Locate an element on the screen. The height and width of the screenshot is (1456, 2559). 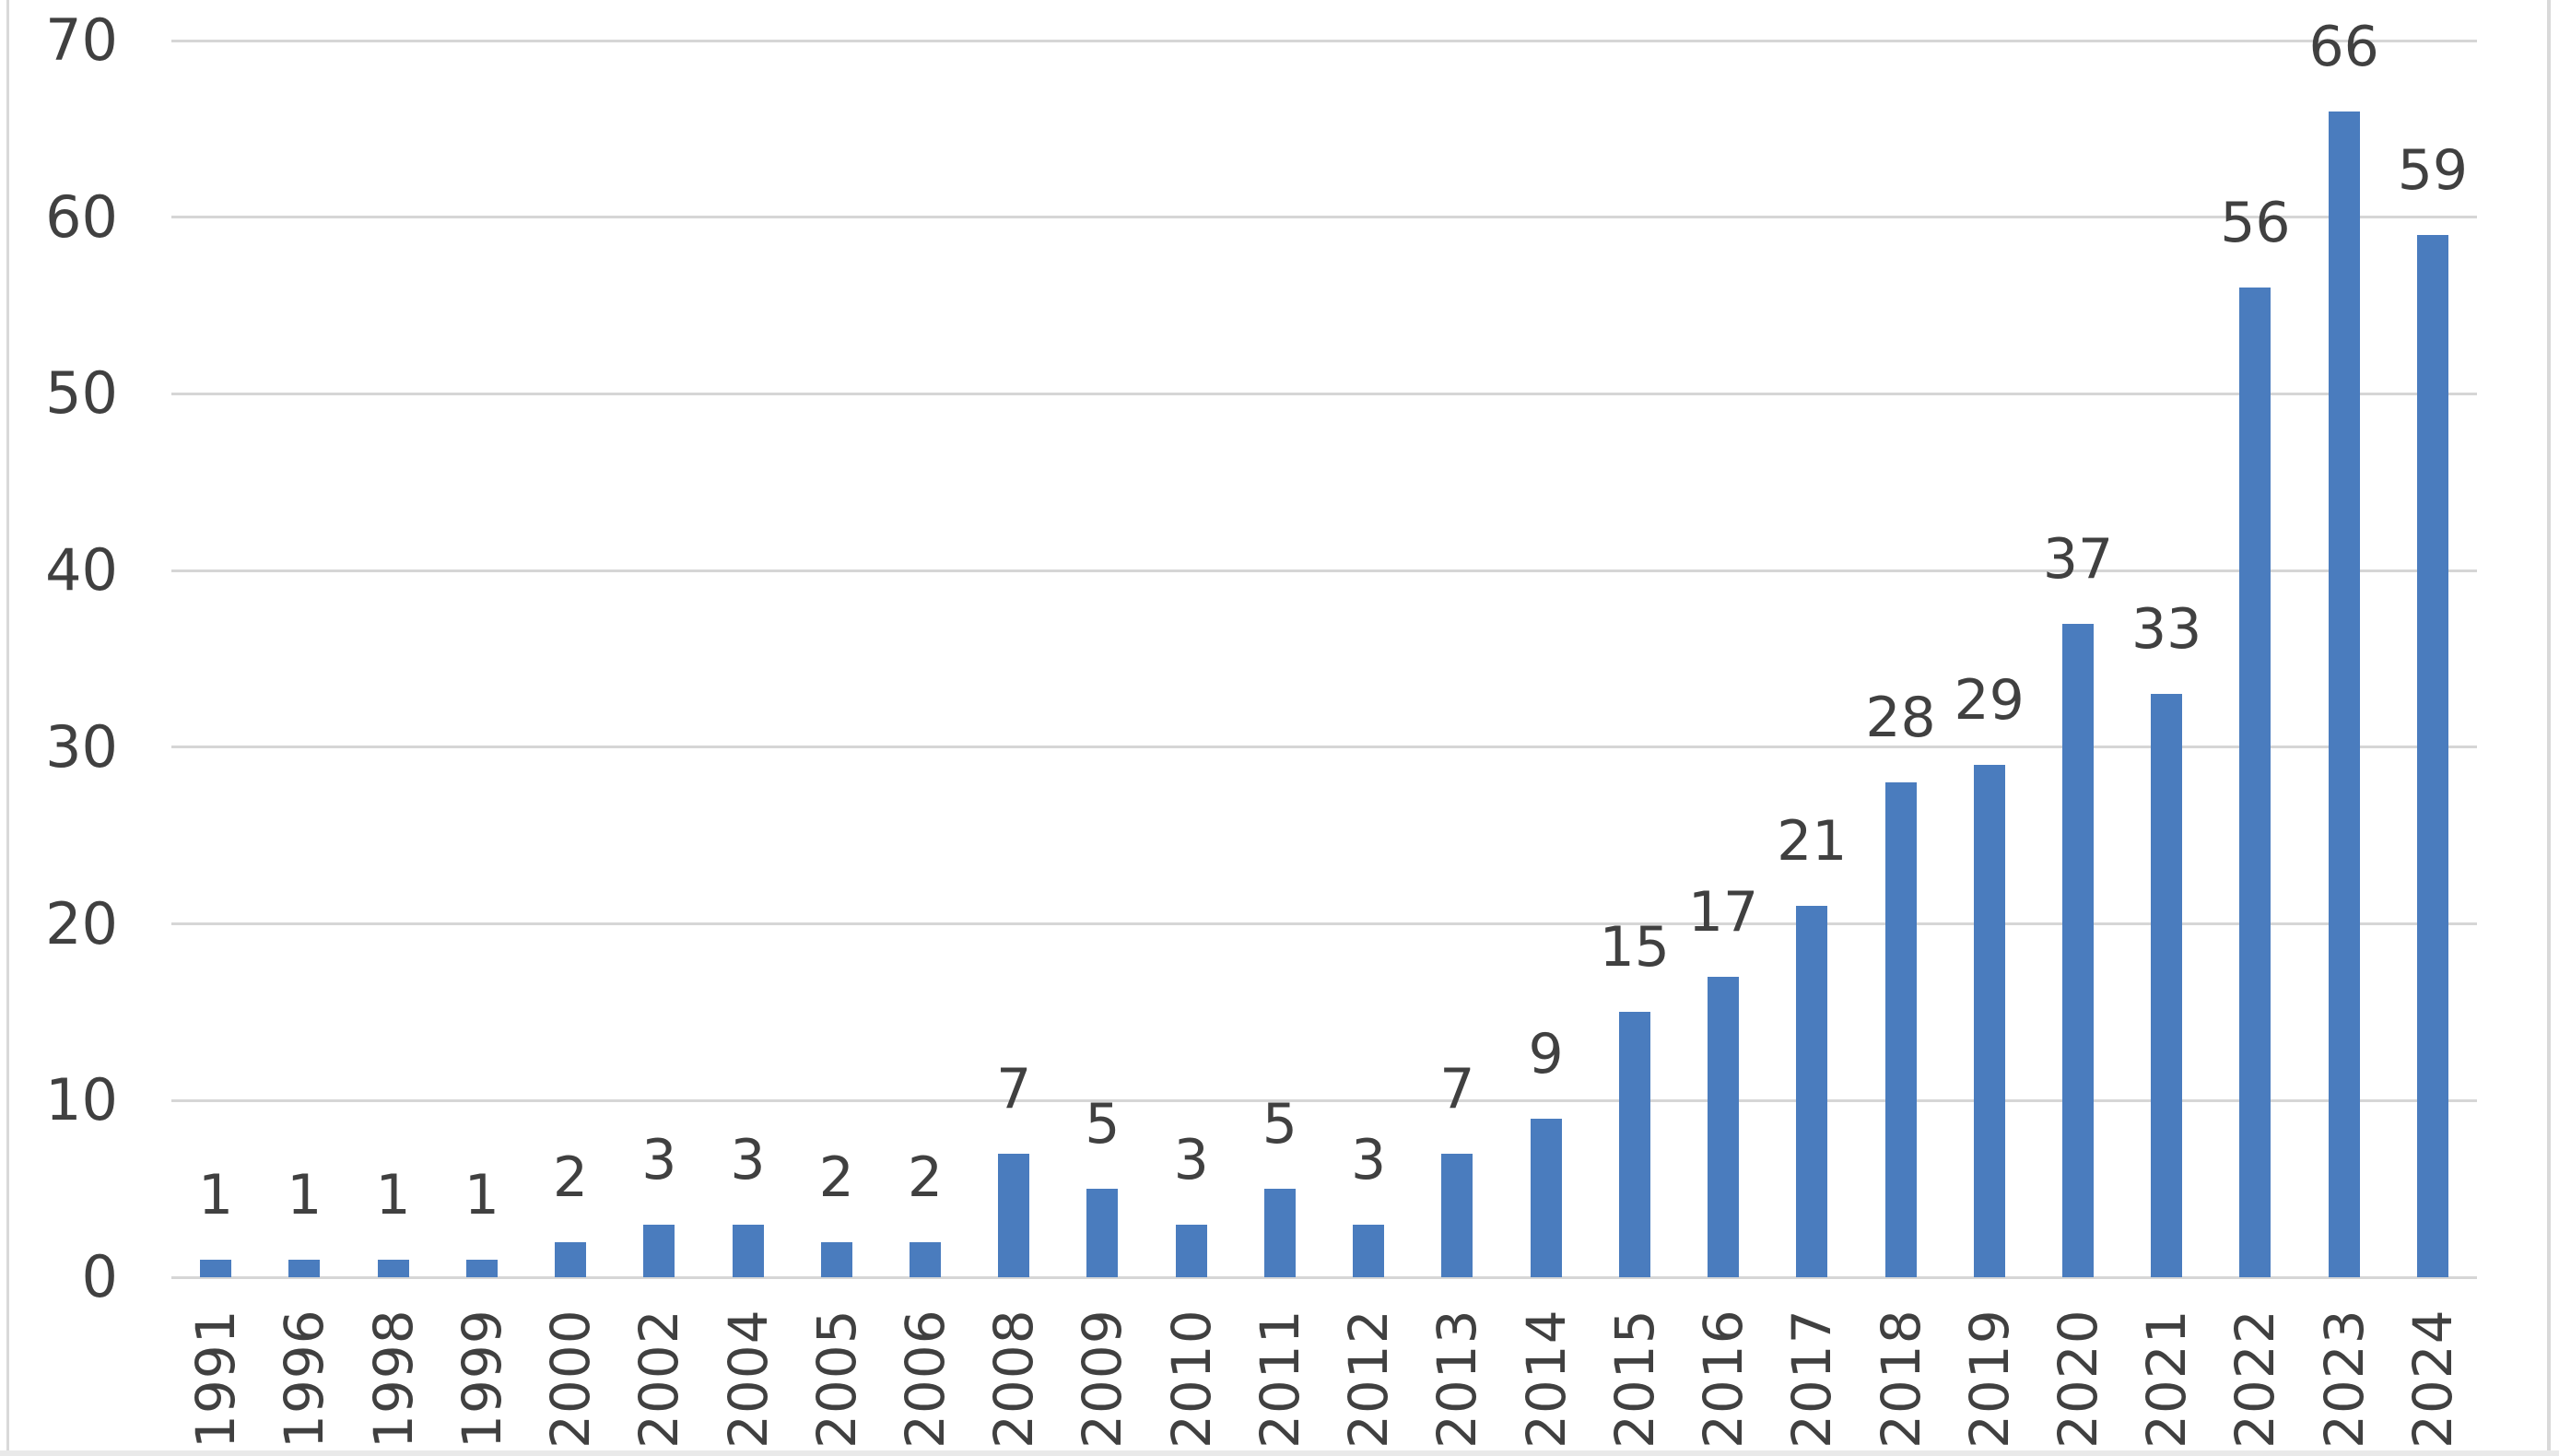
x-tick-label-1998: 1998 is located at coordinates (393, 1379).